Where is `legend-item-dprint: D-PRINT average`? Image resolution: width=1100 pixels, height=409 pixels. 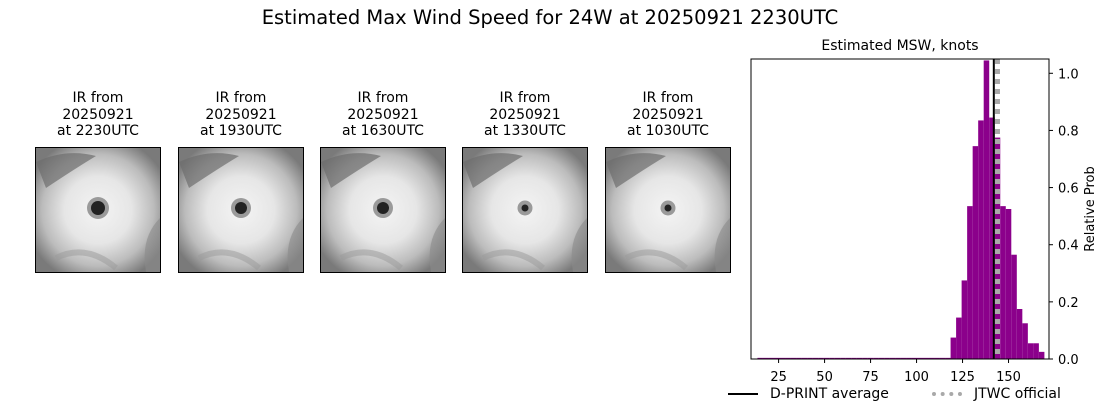
legend-item-dprint: D-PRINT average is located at coordinates (808, 394).